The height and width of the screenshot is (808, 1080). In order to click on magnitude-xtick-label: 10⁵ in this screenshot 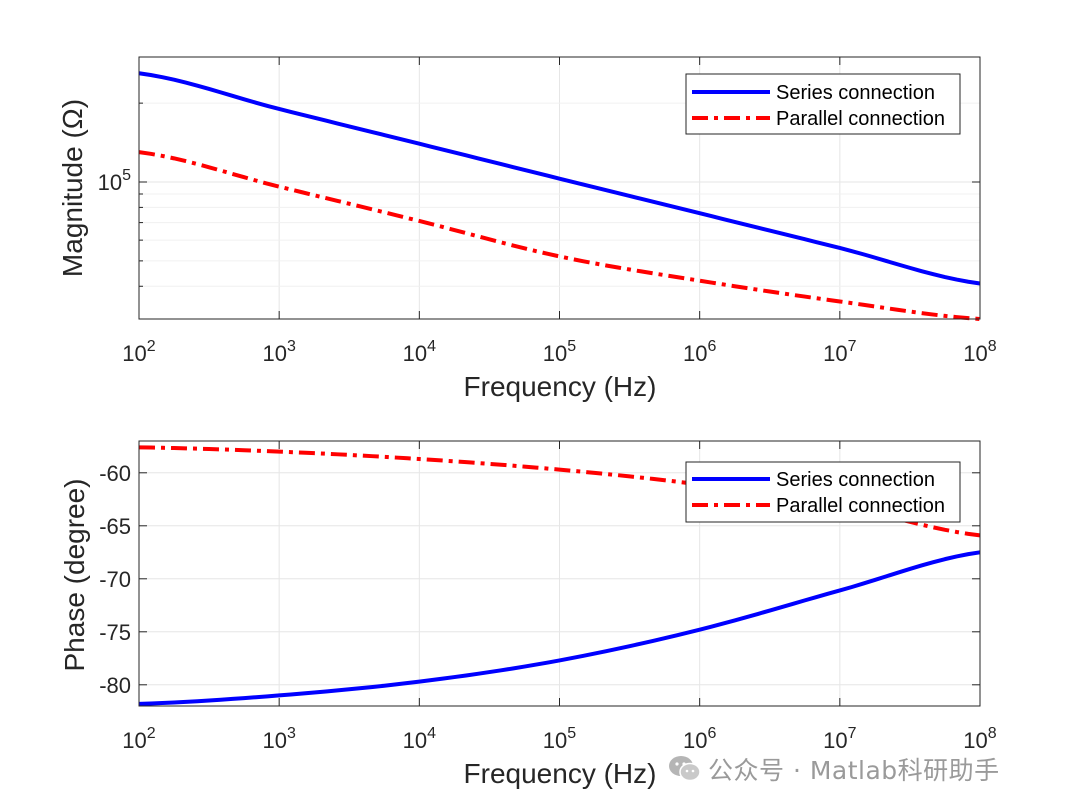, I will do `click(559, 352)`.